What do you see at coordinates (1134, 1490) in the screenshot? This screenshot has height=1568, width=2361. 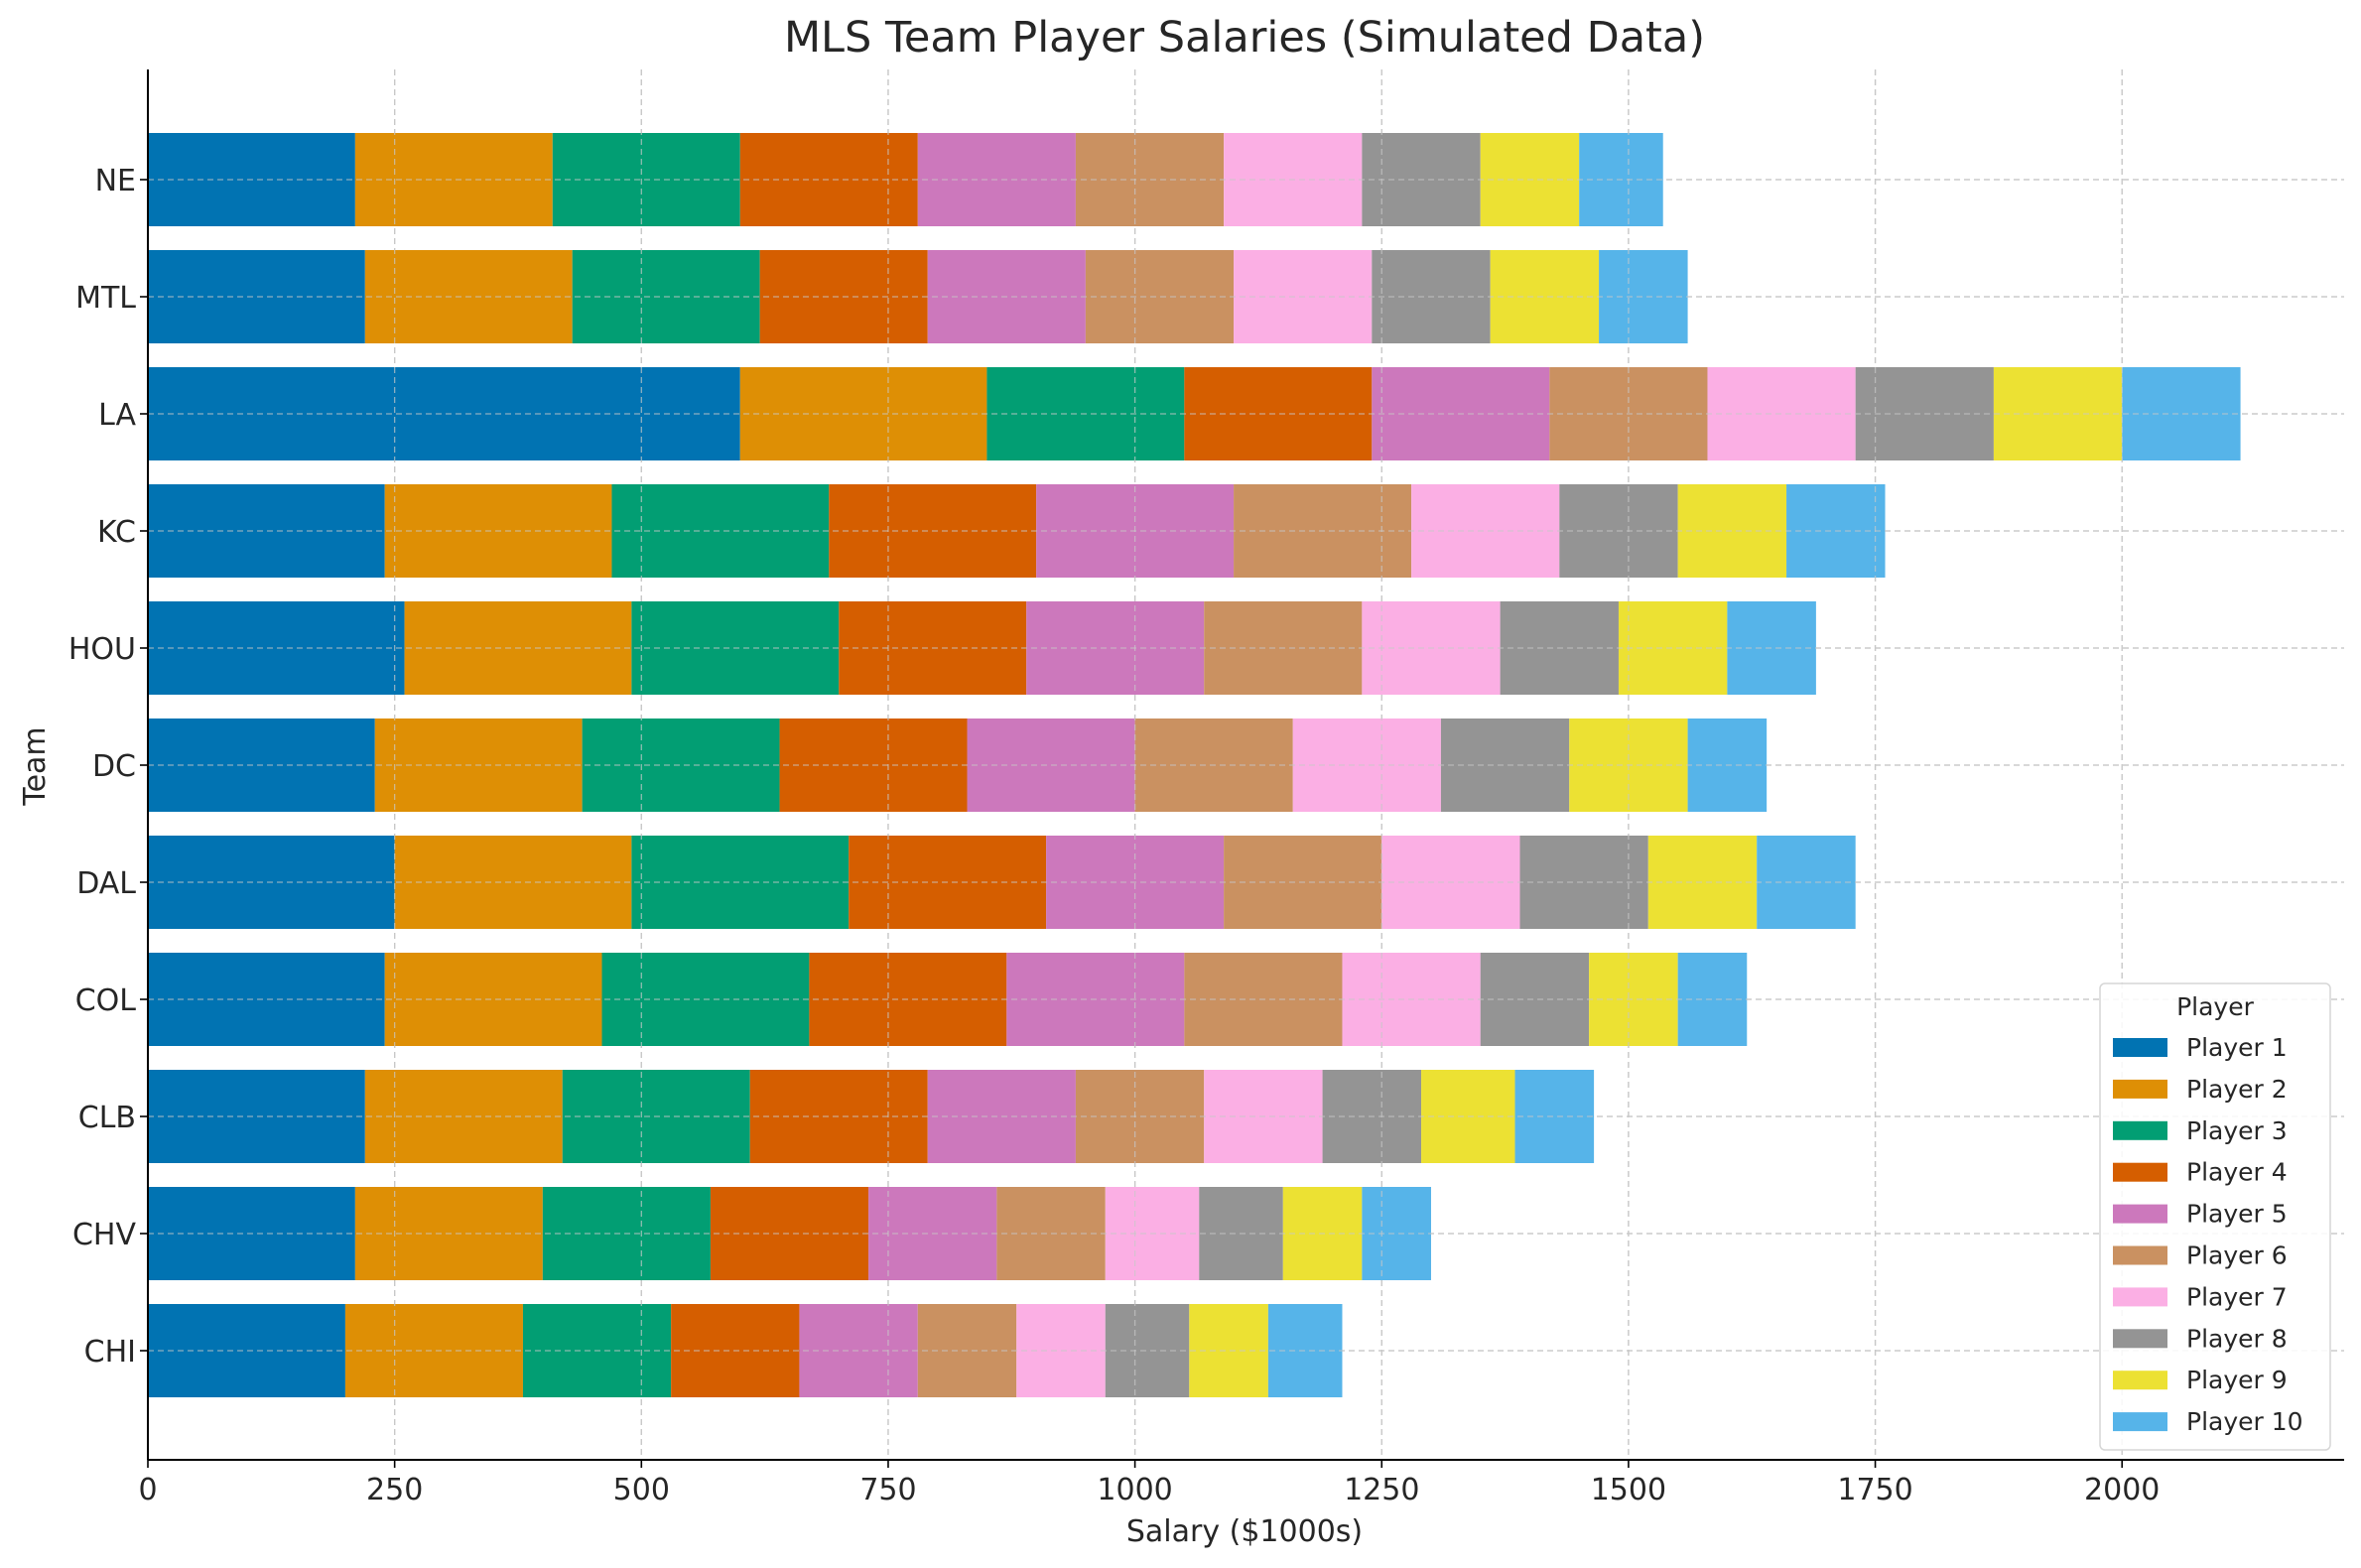 I see `x-tick-label: 1000` at bounding box center [1134, 1490].